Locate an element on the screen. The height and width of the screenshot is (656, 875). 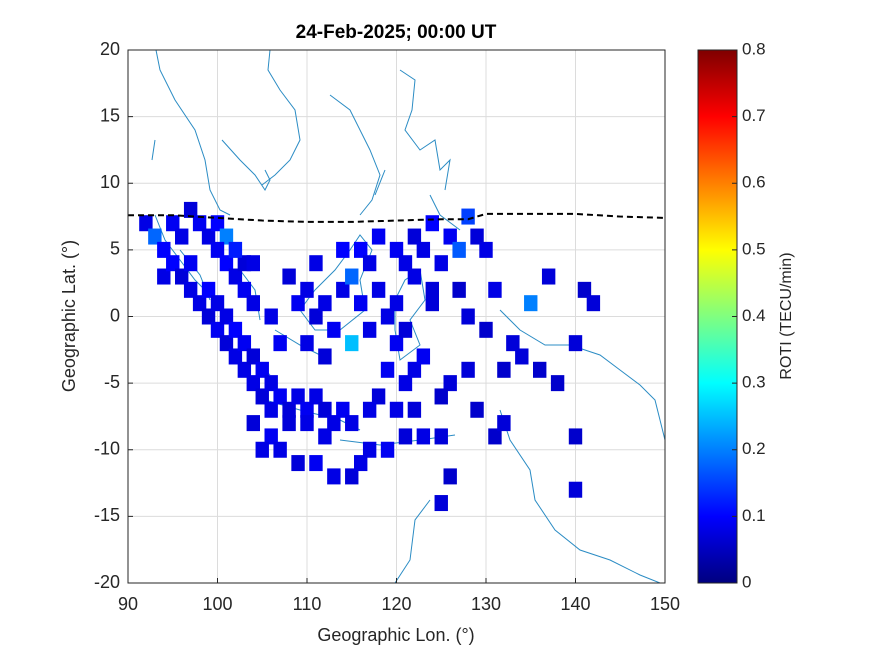
colorbar-tick-label: 0.1 is located at coordinates (754, 515).